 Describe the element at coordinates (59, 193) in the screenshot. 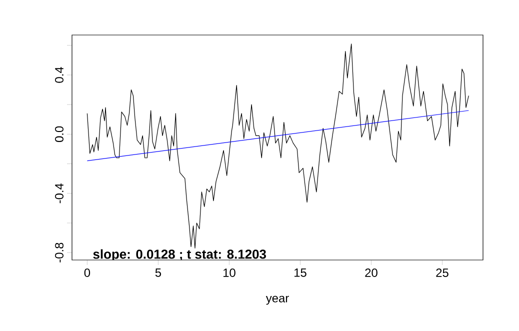

I see `y-tick-label: -0.4` at that location.